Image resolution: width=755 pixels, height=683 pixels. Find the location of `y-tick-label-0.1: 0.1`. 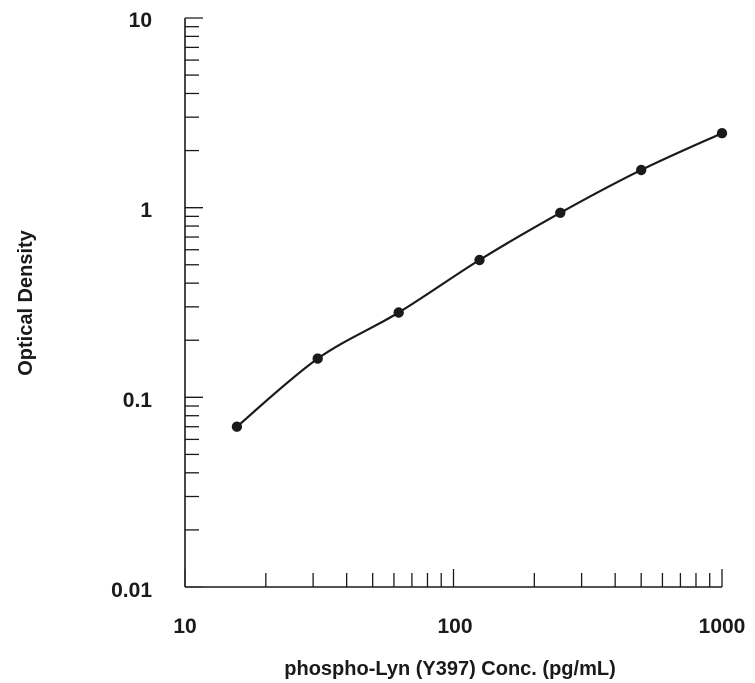

y-tick-label-0.1: 0.1 is located at coordinates (138, 400).